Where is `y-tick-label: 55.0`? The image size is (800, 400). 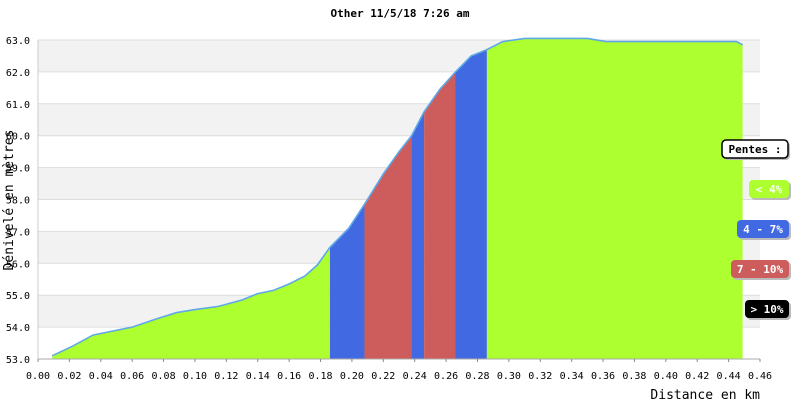
y-tick-label: 55.0 is located at coordinates (18, 296).